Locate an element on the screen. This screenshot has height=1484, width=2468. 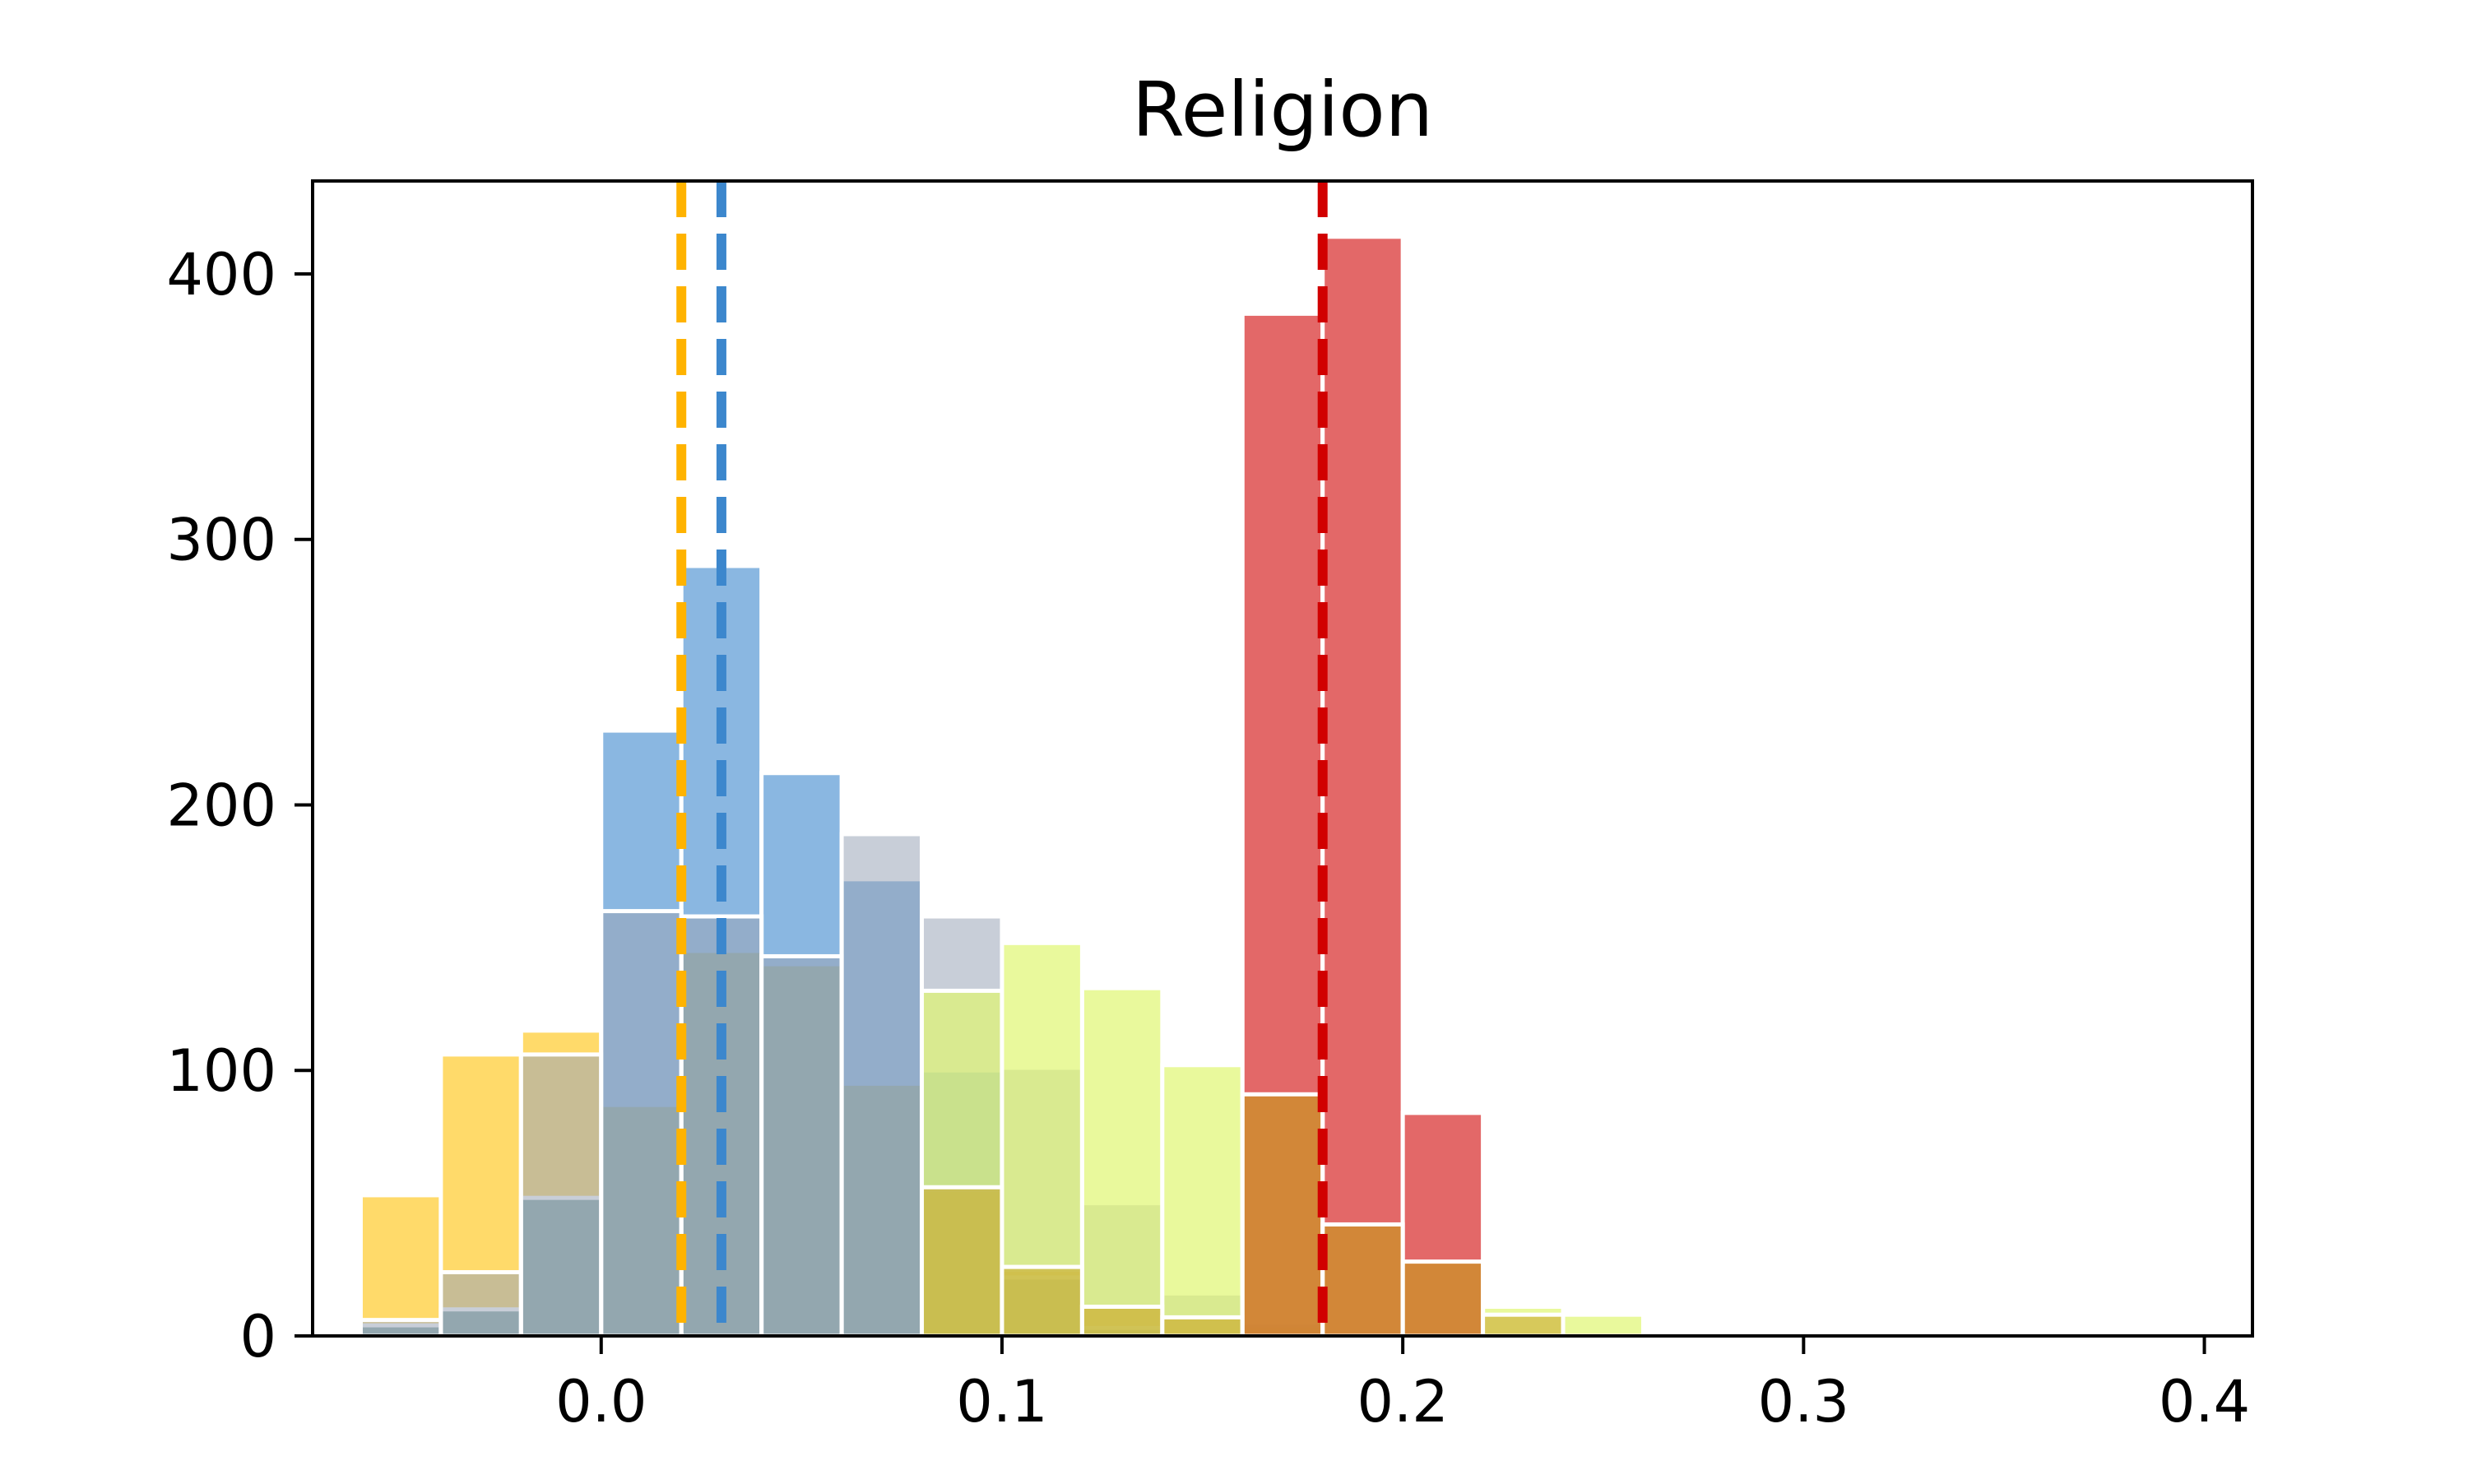
y-tick-label-0: 0 is located at coordinates (257, 1336).